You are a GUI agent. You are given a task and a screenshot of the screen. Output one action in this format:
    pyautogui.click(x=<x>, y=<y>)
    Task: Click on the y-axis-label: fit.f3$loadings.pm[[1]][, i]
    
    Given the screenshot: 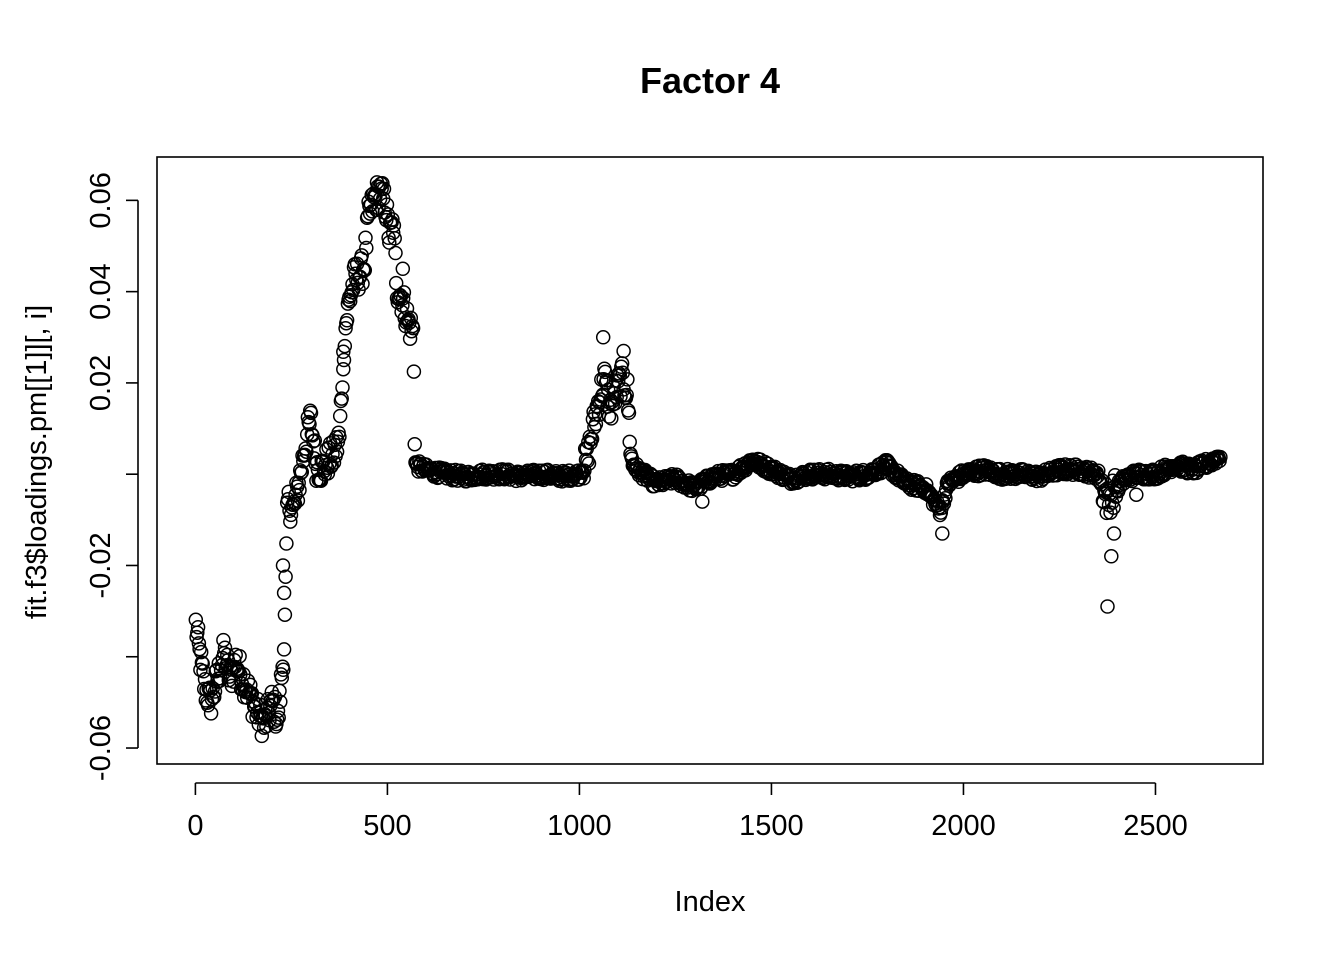 What is the action you would take?
    pyautogui.click(x=37, y=462)
    